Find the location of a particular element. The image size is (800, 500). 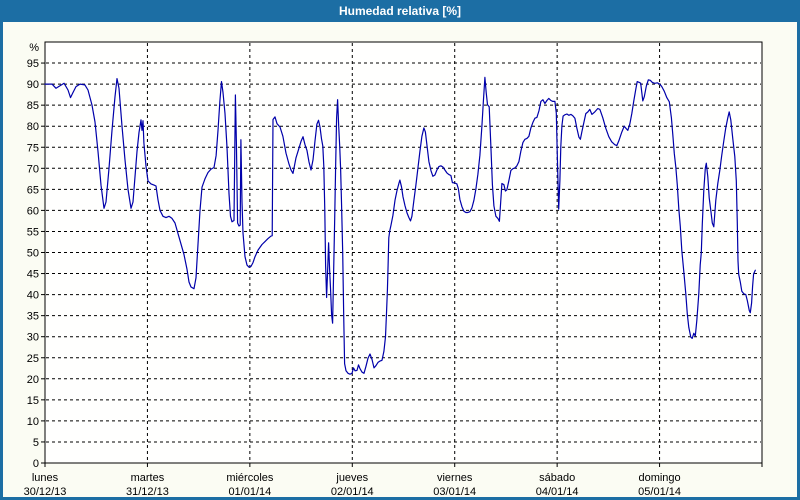

y-tick-label: 65 is located at coordinates (33, 190).